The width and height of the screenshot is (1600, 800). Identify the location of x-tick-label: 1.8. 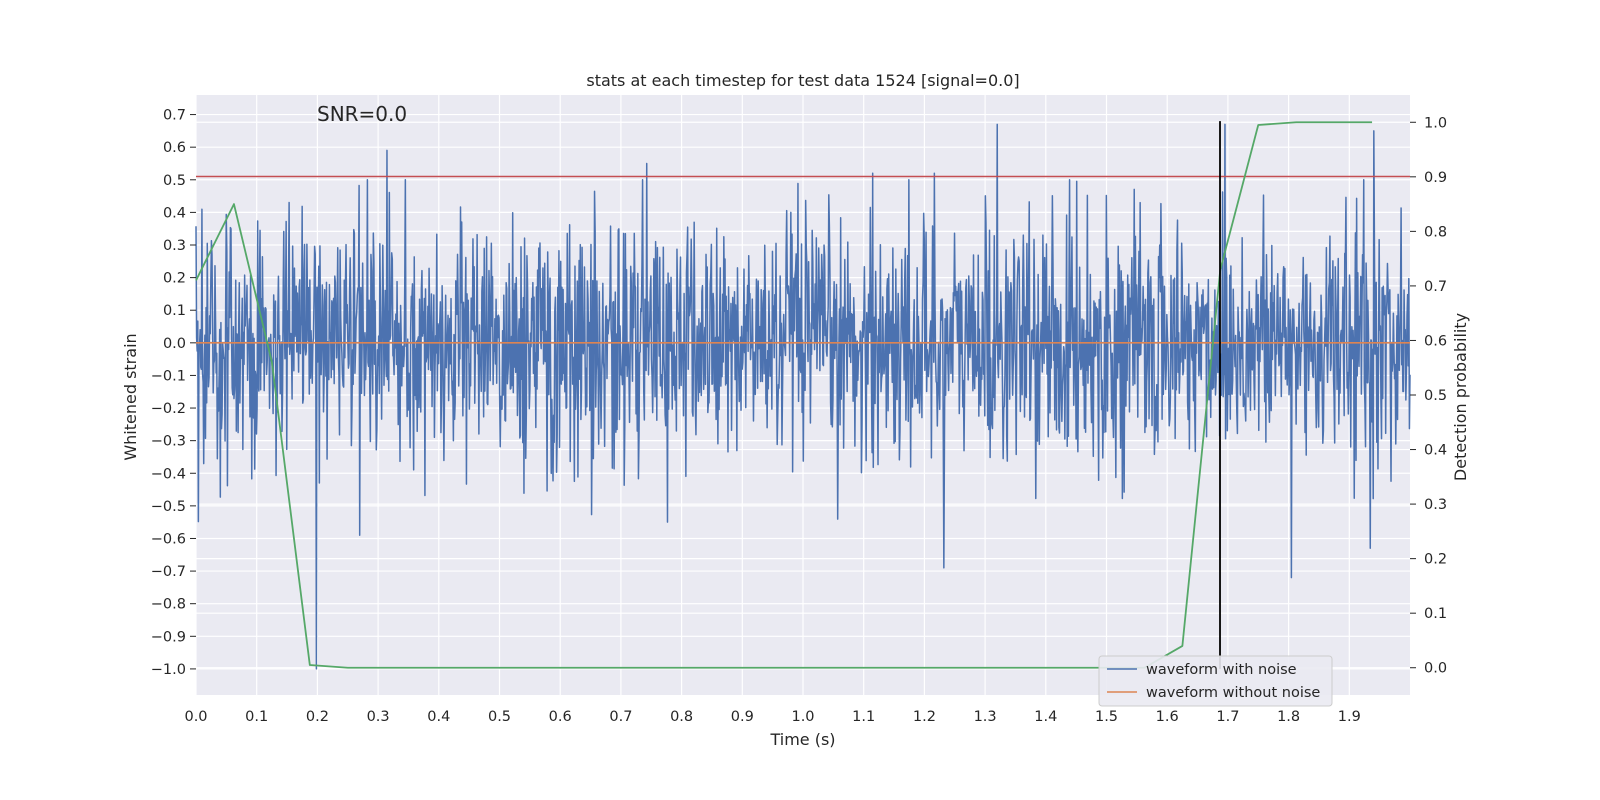
(1288, 717).